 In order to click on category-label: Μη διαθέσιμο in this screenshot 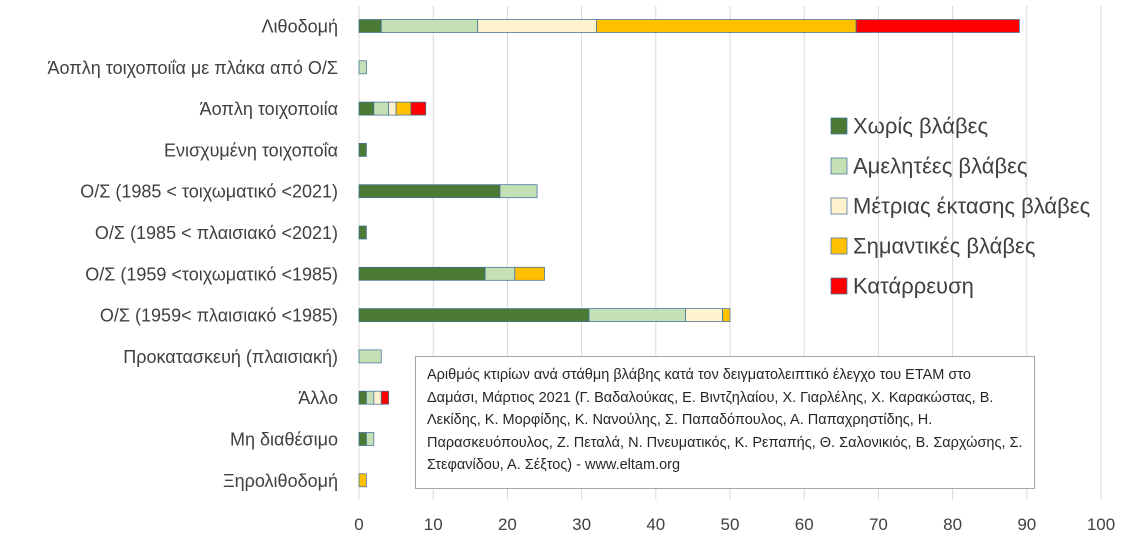, I will do `click(284, 440)`.